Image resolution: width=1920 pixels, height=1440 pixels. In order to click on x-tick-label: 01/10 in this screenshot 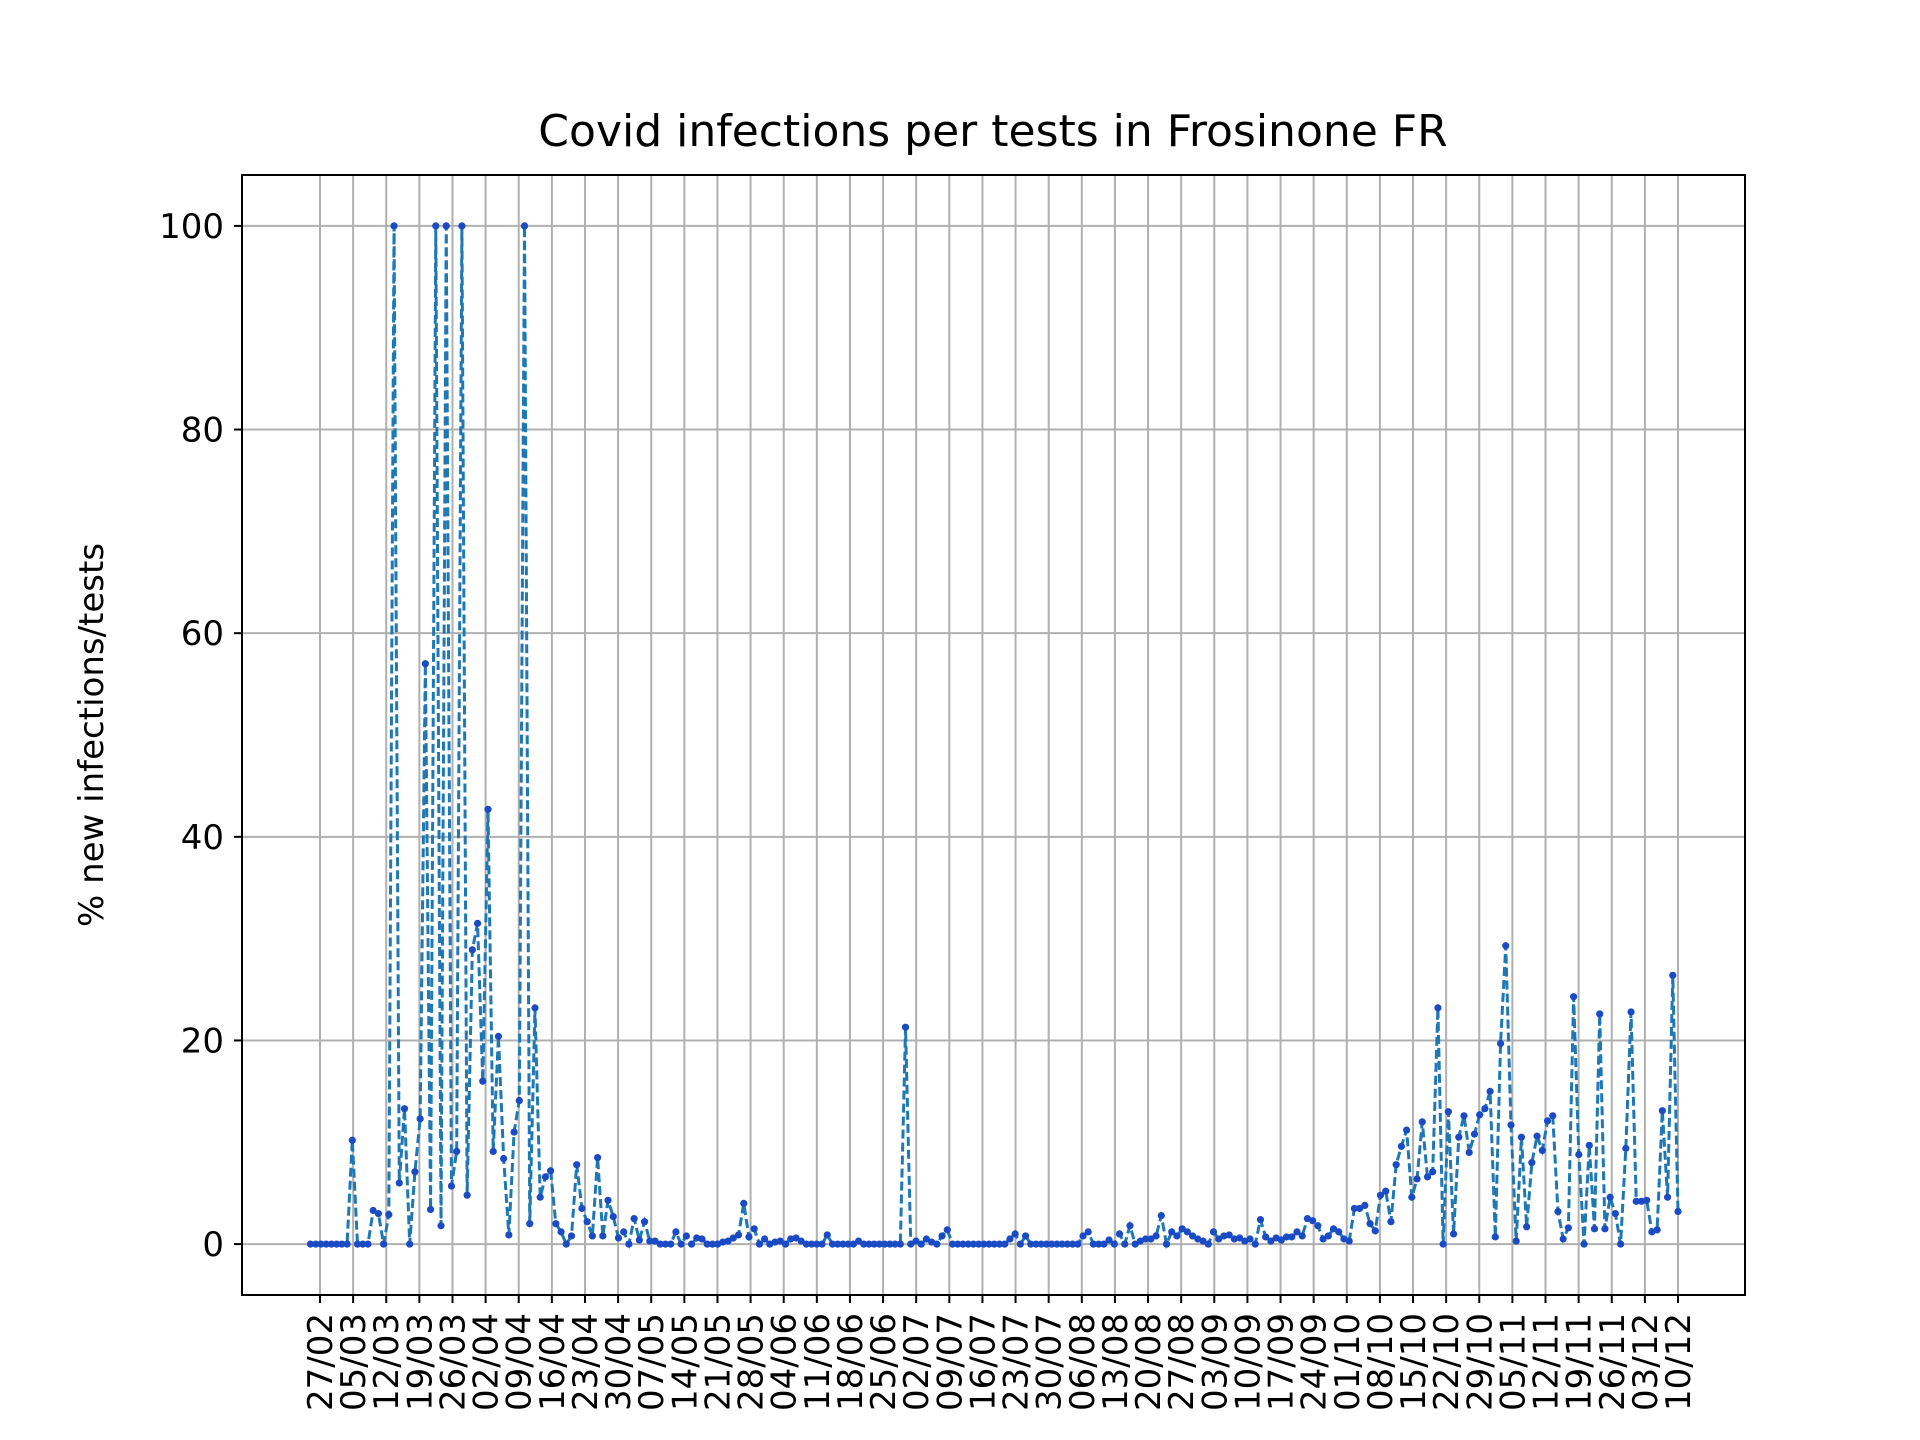, I will do `click(1348, 1362)`.